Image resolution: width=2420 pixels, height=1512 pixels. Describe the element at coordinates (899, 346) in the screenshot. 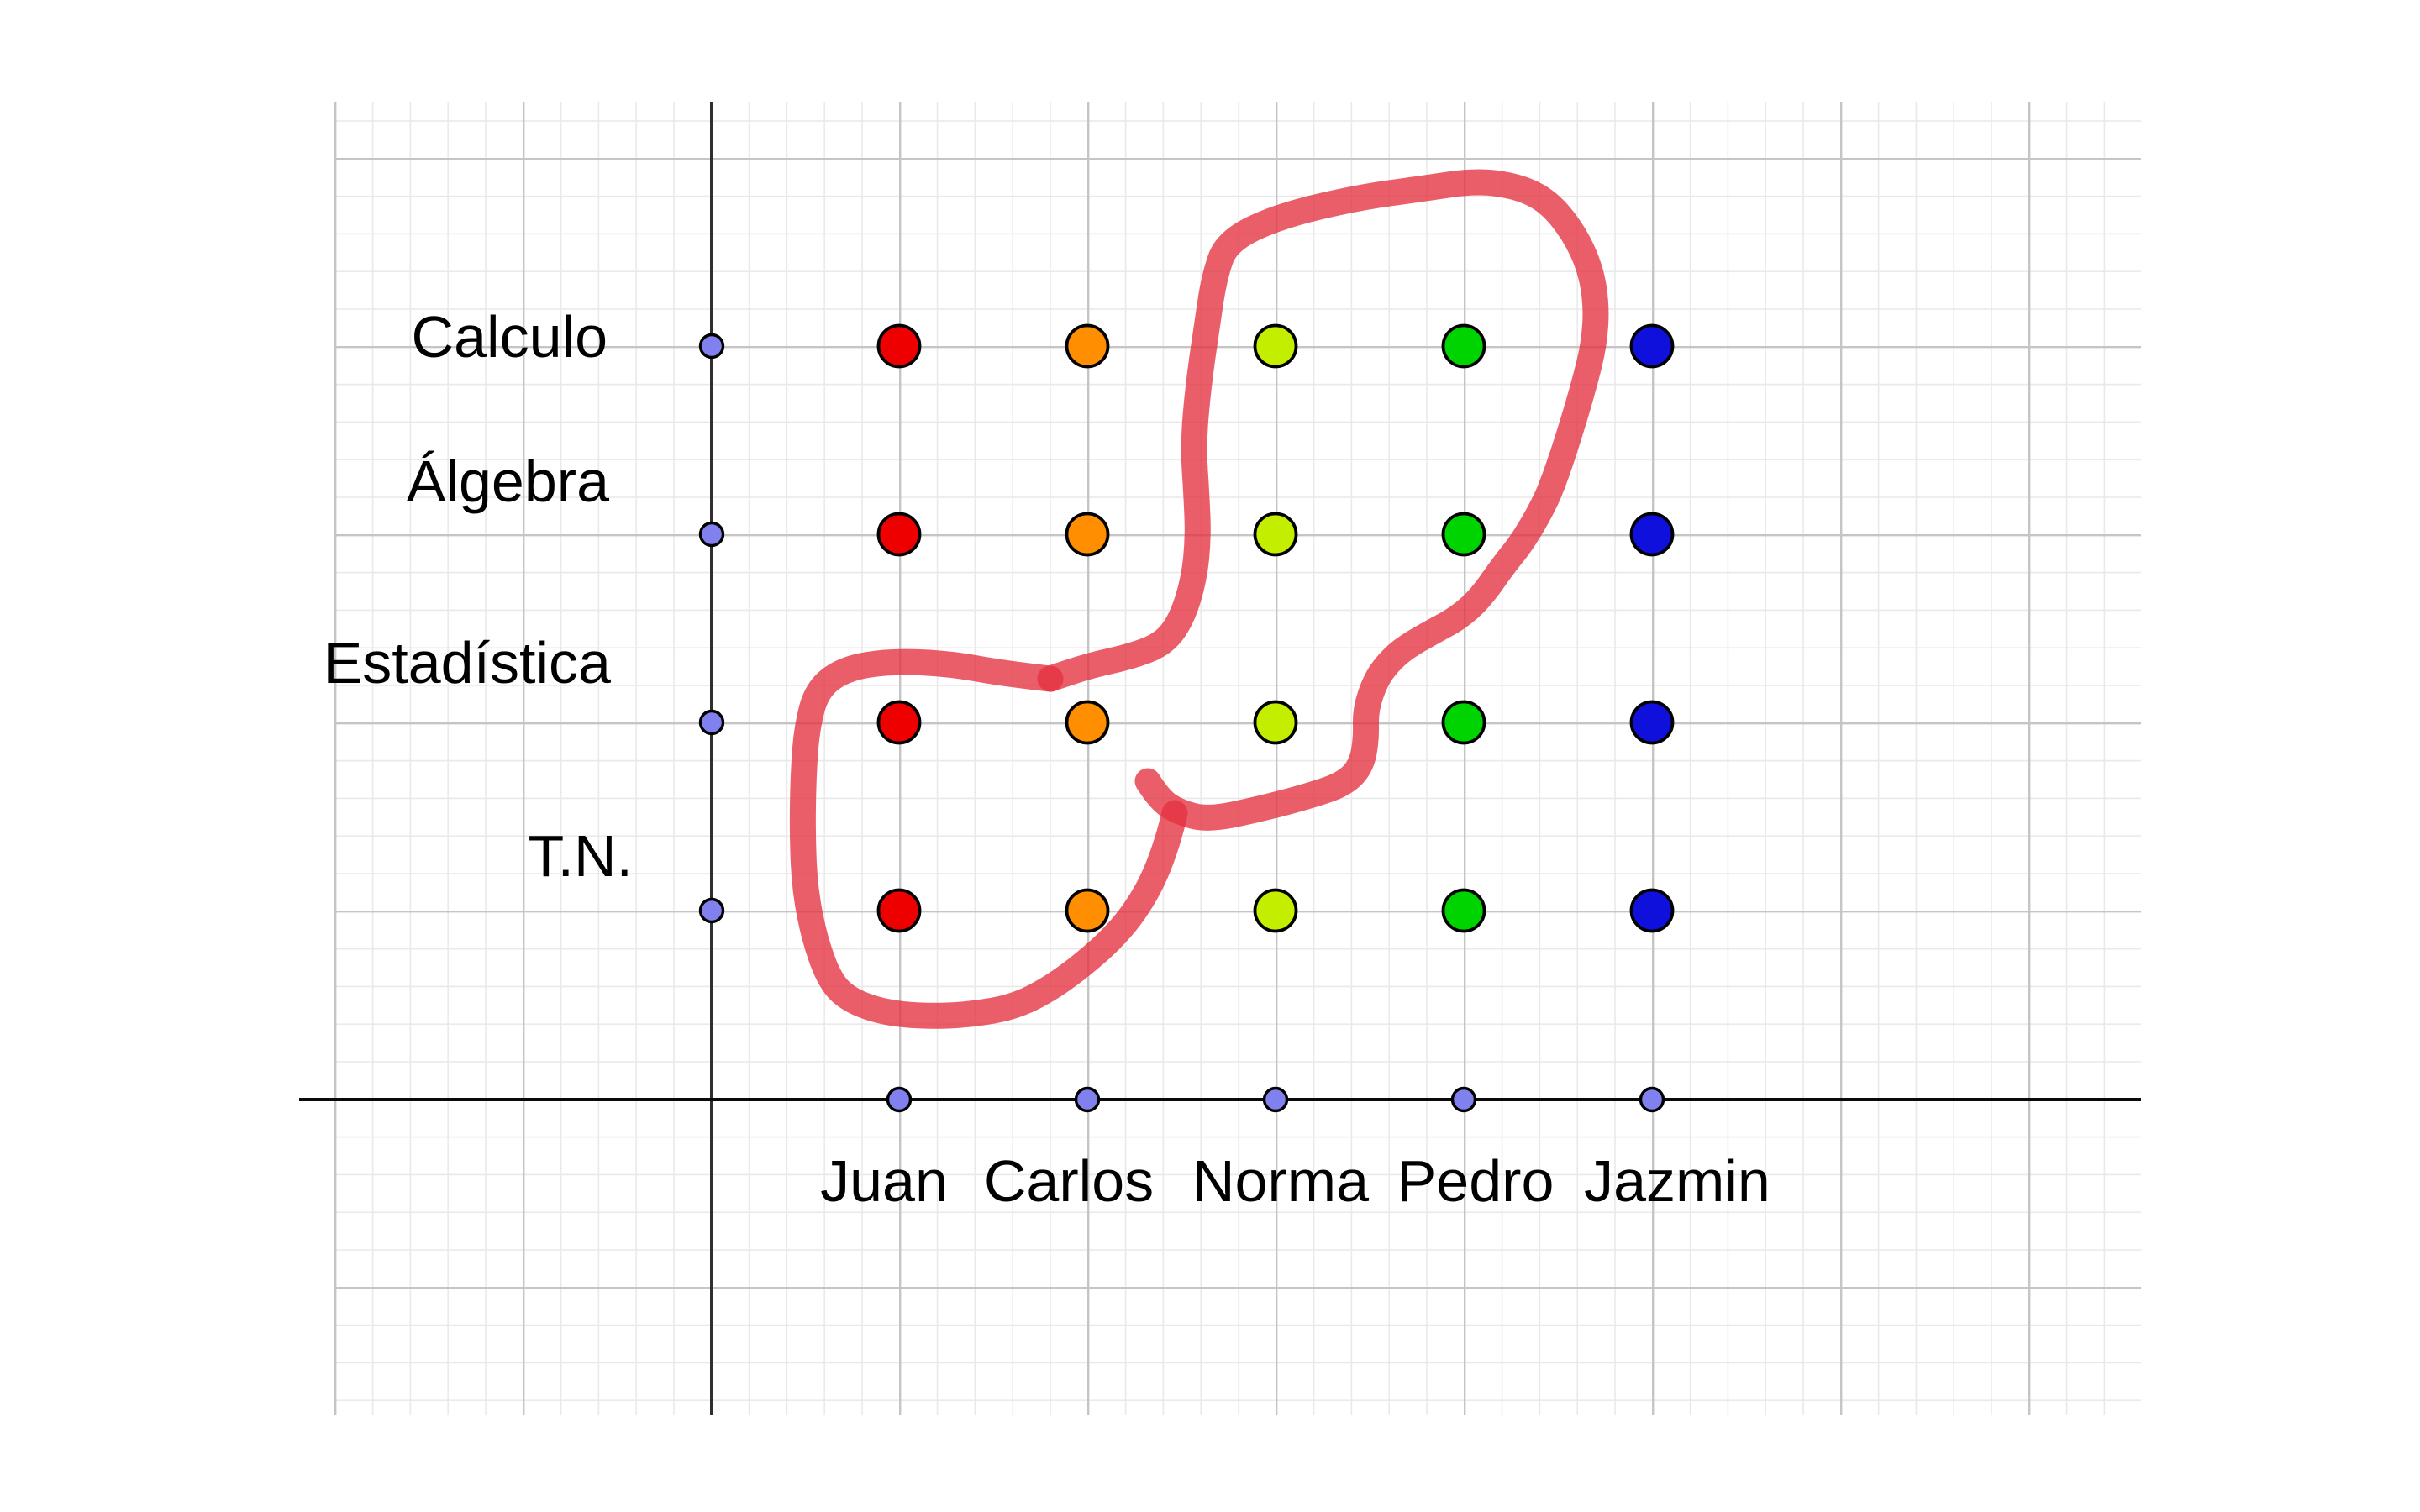

I see `point-juan-calculo` at that location.